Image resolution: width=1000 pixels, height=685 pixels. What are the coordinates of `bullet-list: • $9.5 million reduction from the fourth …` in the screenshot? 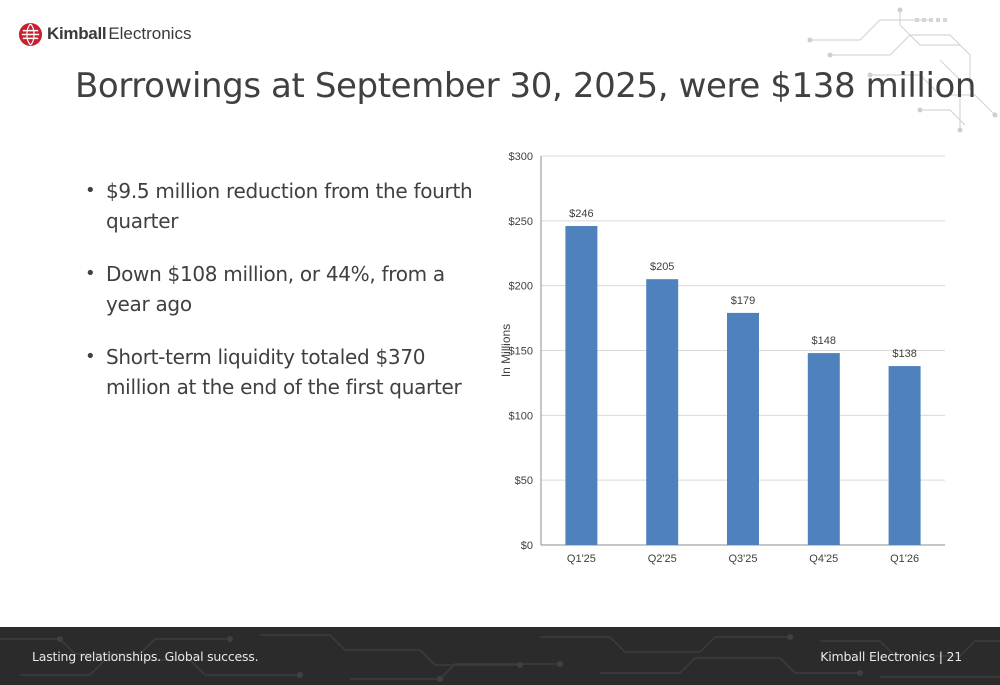 It's located at (287, 300).